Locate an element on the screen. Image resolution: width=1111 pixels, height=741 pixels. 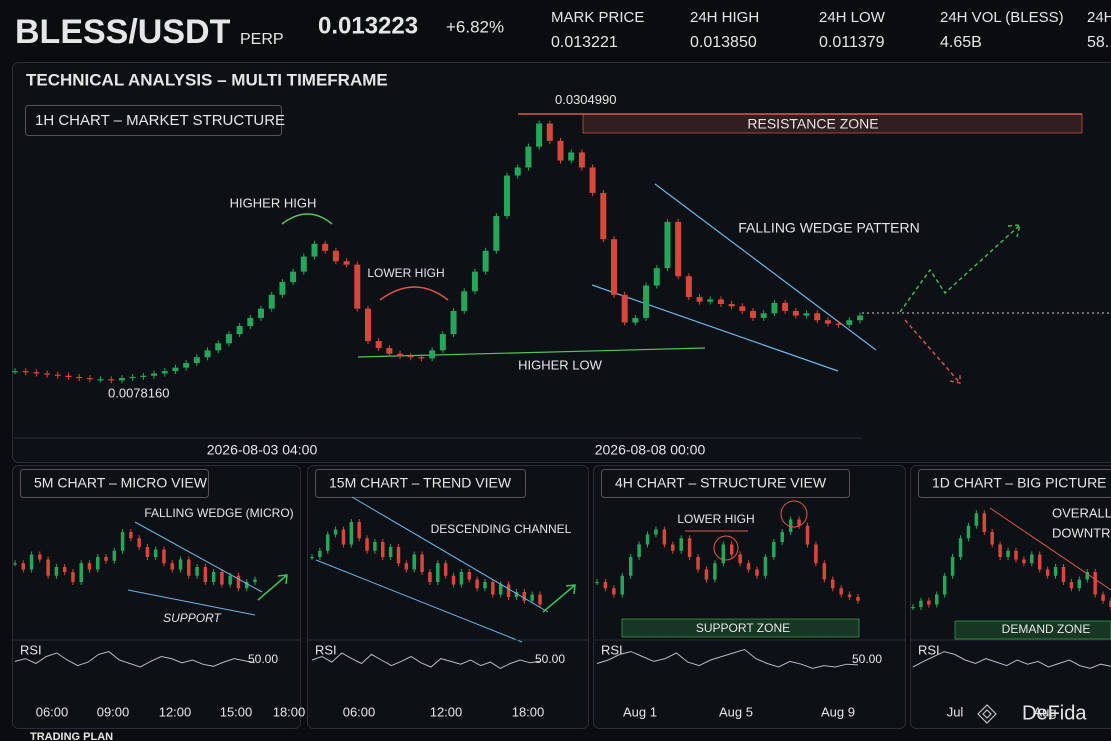
arrow is located at coordinates (559, 598).